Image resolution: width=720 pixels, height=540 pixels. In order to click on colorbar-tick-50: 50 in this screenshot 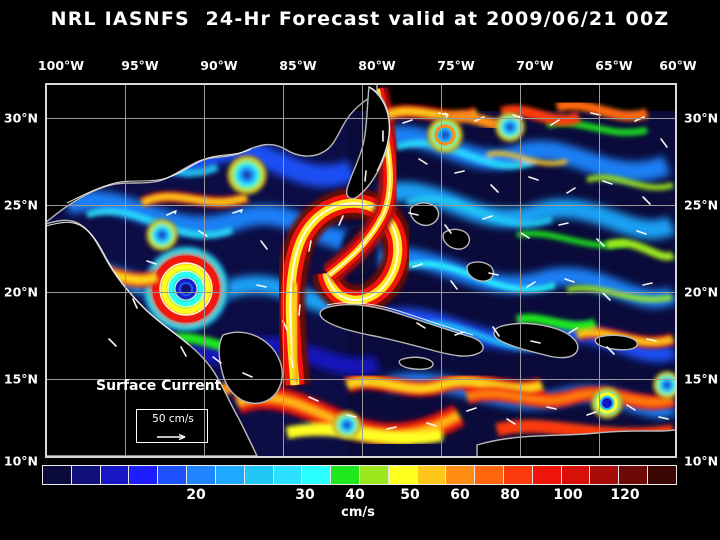, I will do `click(410, 495)`.